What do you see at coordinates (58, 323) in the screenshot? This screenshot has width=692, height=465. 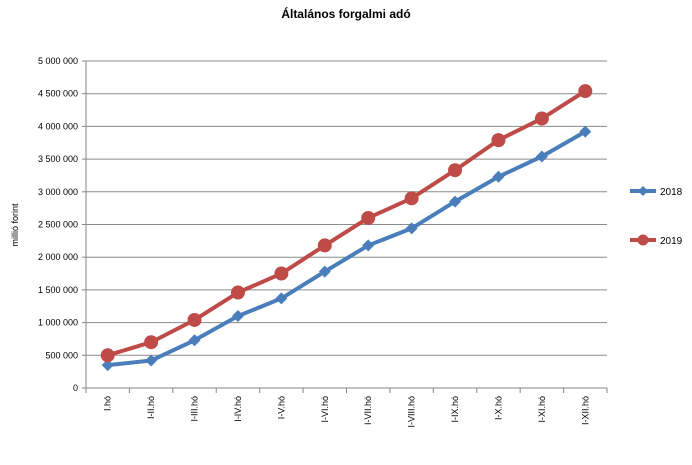 I see `y-tick-label: 1 000 000` at bounding box center [58, 323].